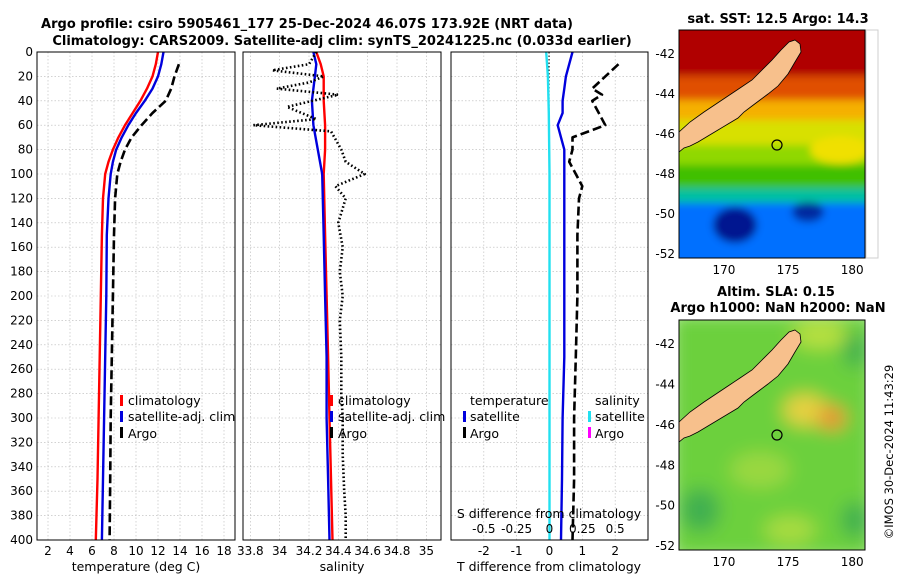  Describe the element at coordinates (21, 516) in the screenshot. I see `depth-tick-label: 380` at that location.